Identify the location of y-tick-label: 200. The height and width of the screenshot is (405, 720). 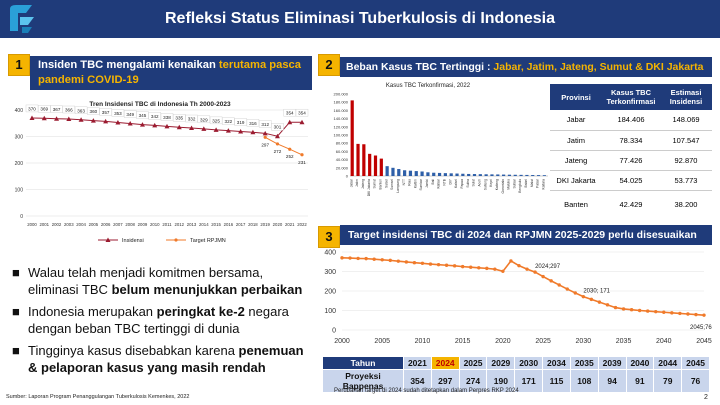
(330, 292).